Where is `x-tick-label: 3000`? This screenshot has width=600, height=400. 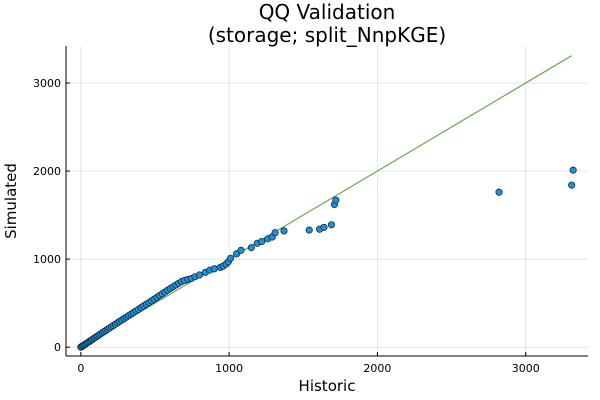
x-tick-label: 3000 is located at coordinates (526, 368).